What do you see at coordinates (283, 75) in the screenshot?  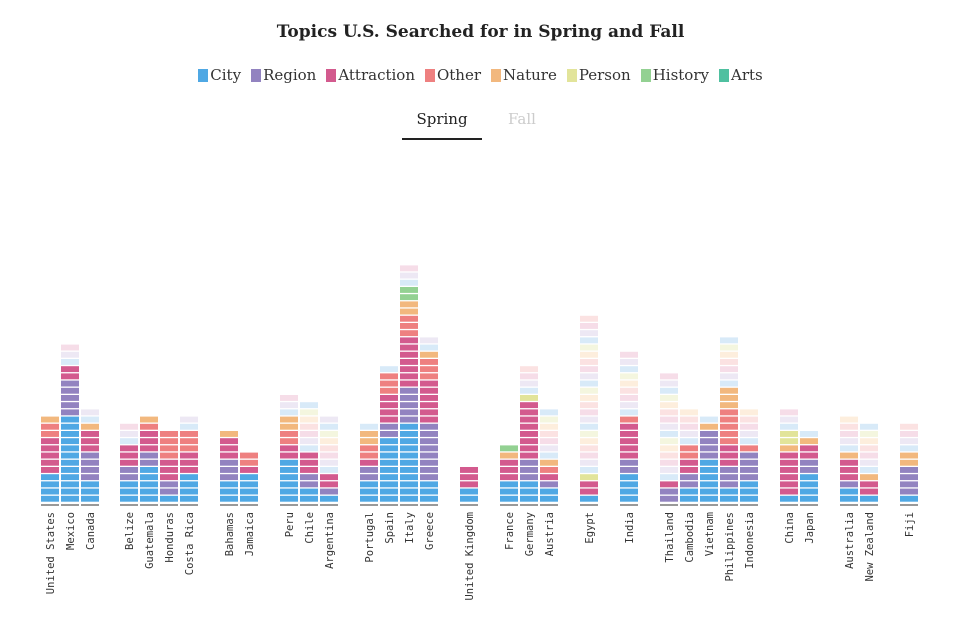 I see `legend-item-region: Region` at bounding box center [283, 75].